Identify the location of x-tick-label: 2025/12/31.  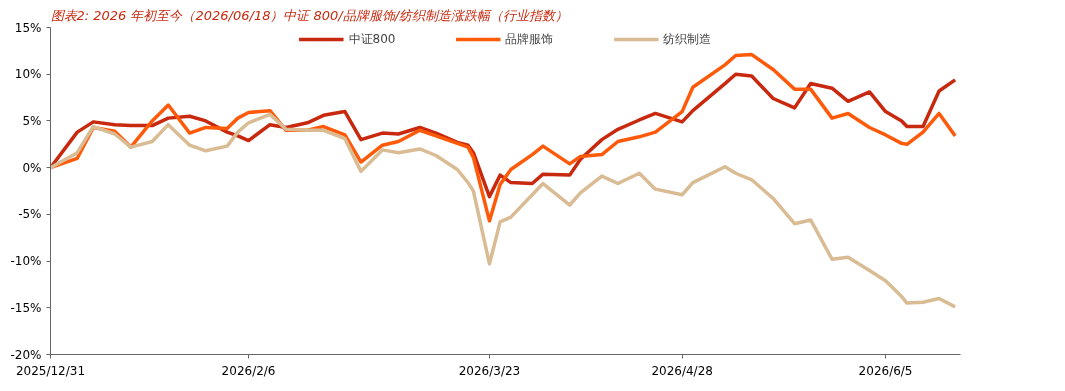
(50, 370).